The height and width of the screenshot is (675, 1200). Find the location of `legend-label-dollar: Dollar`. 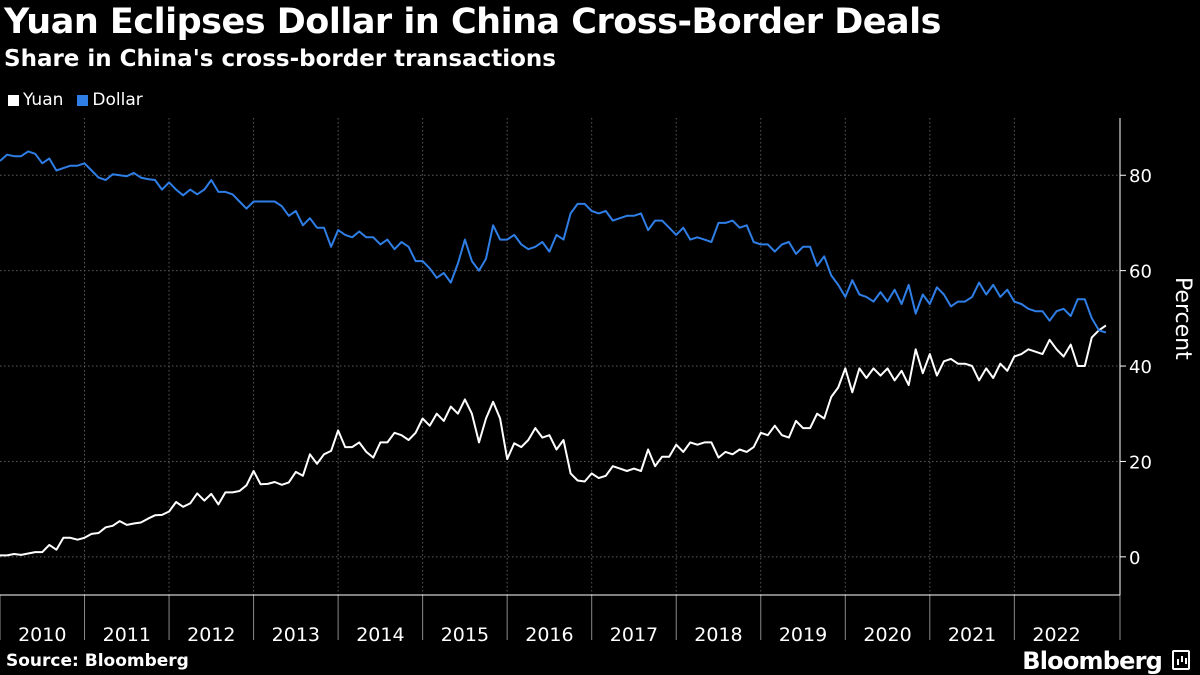

legend-label-dollar: Dollar is located at coordinates (117, 100).